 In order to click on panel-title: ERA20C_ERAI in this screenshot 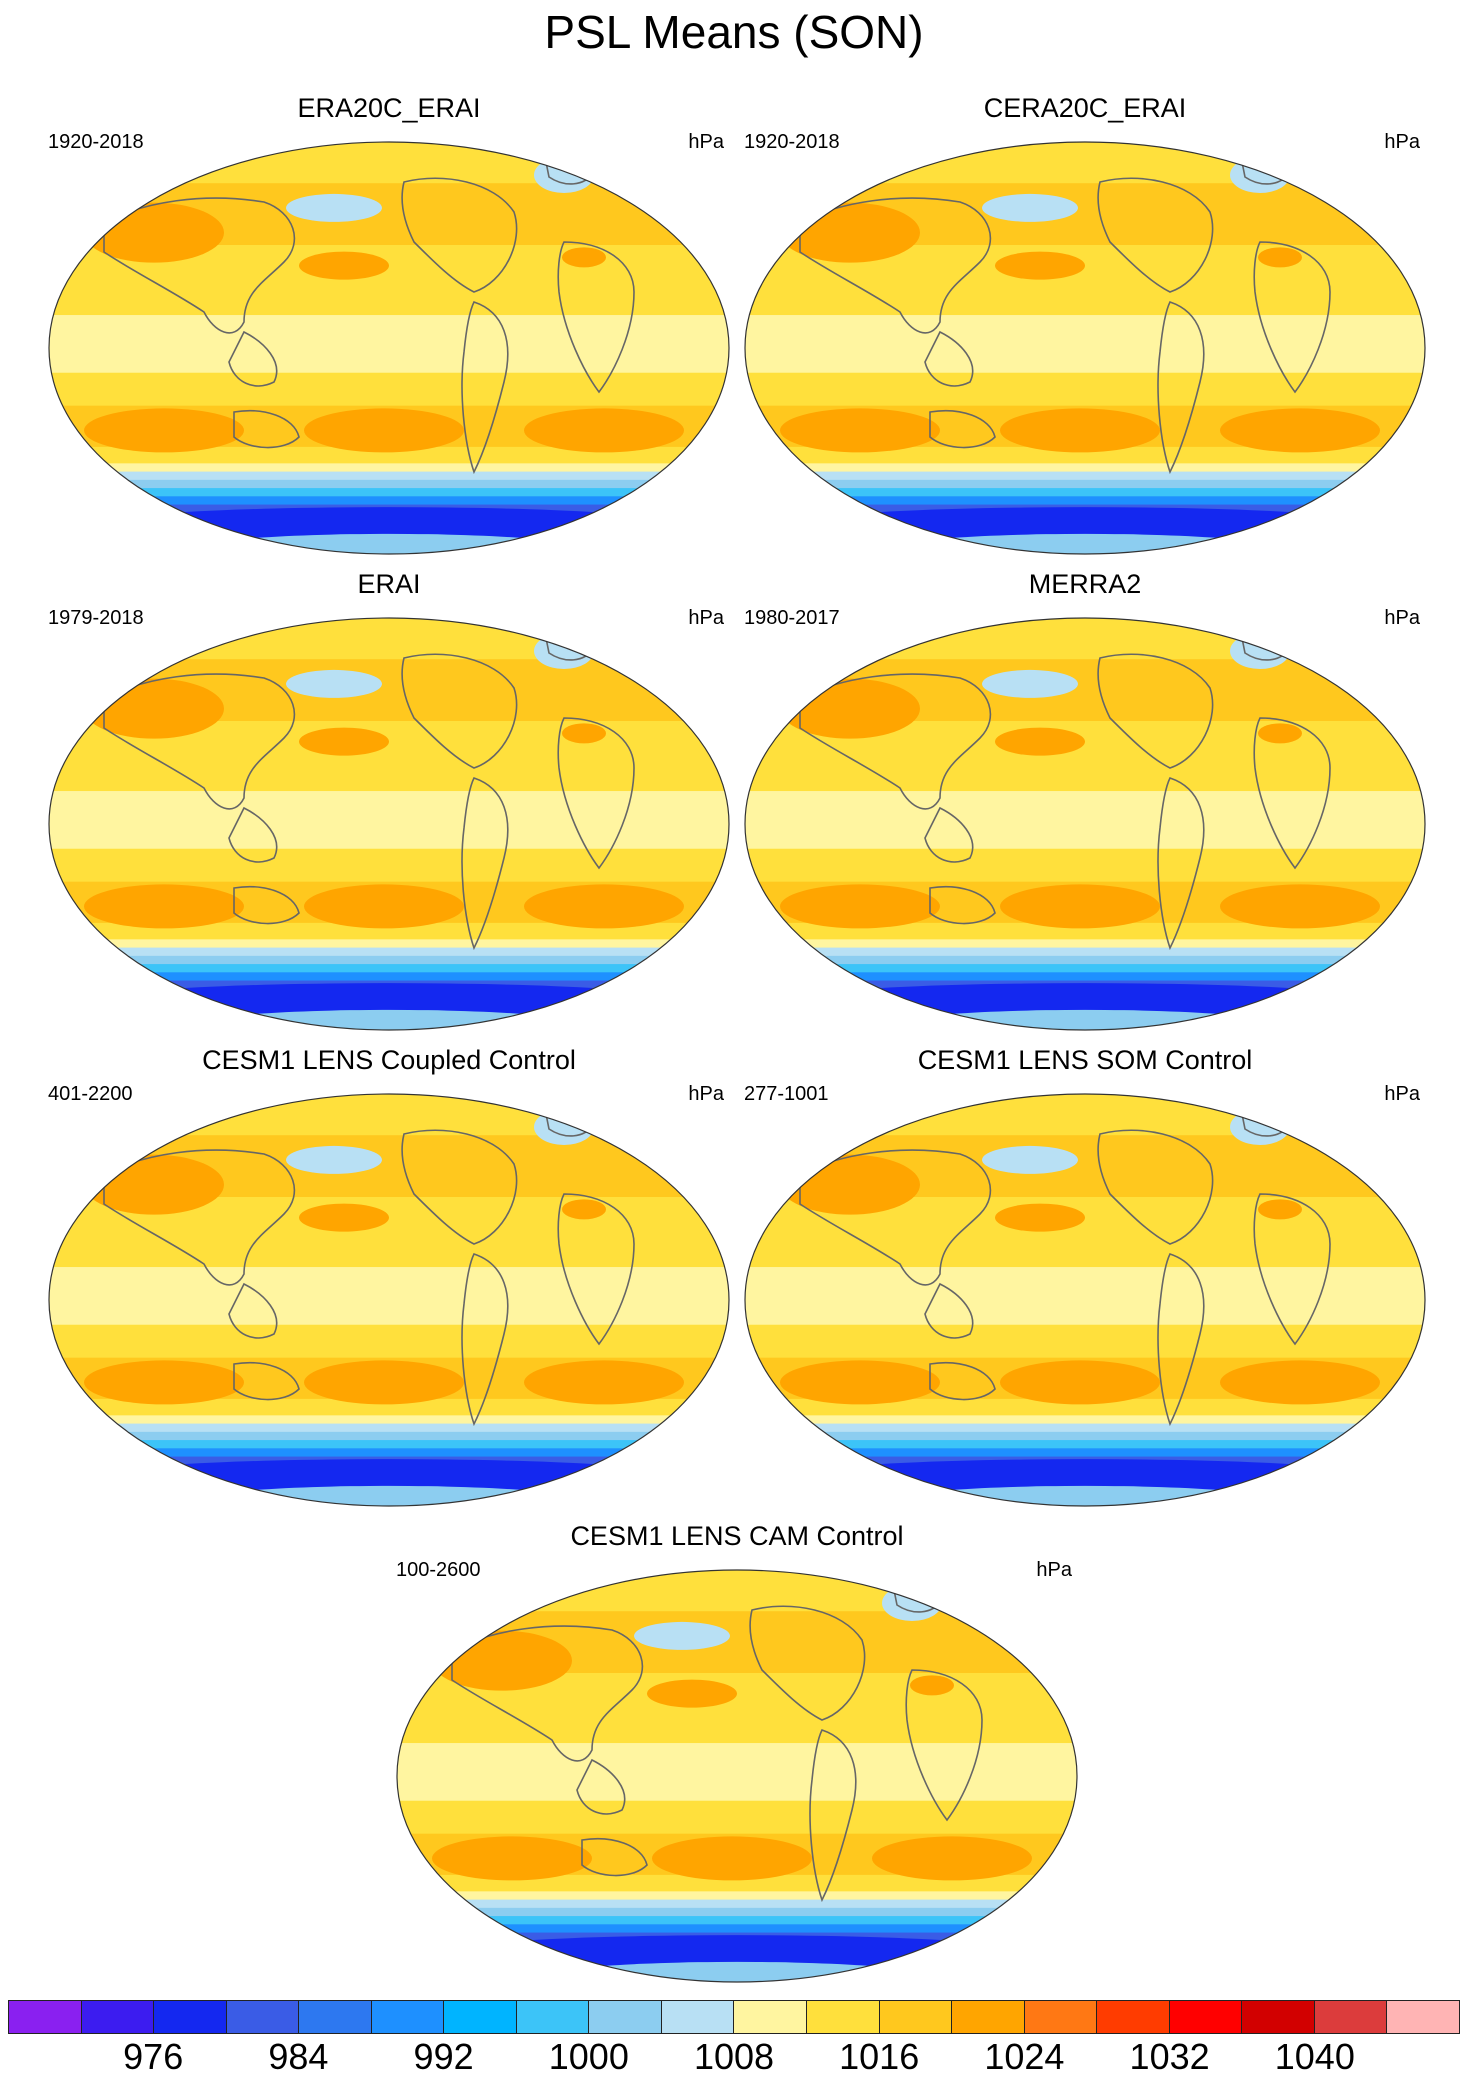, I will do `click(389, 108)`.